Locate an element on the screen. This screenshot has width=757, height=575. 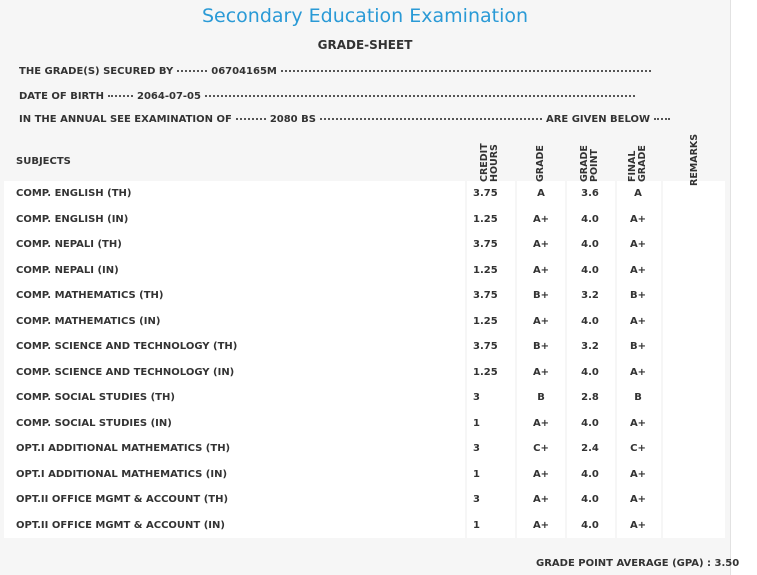
subject: COMP. ENGLISH (IN) is located at coordinates (72, 219).